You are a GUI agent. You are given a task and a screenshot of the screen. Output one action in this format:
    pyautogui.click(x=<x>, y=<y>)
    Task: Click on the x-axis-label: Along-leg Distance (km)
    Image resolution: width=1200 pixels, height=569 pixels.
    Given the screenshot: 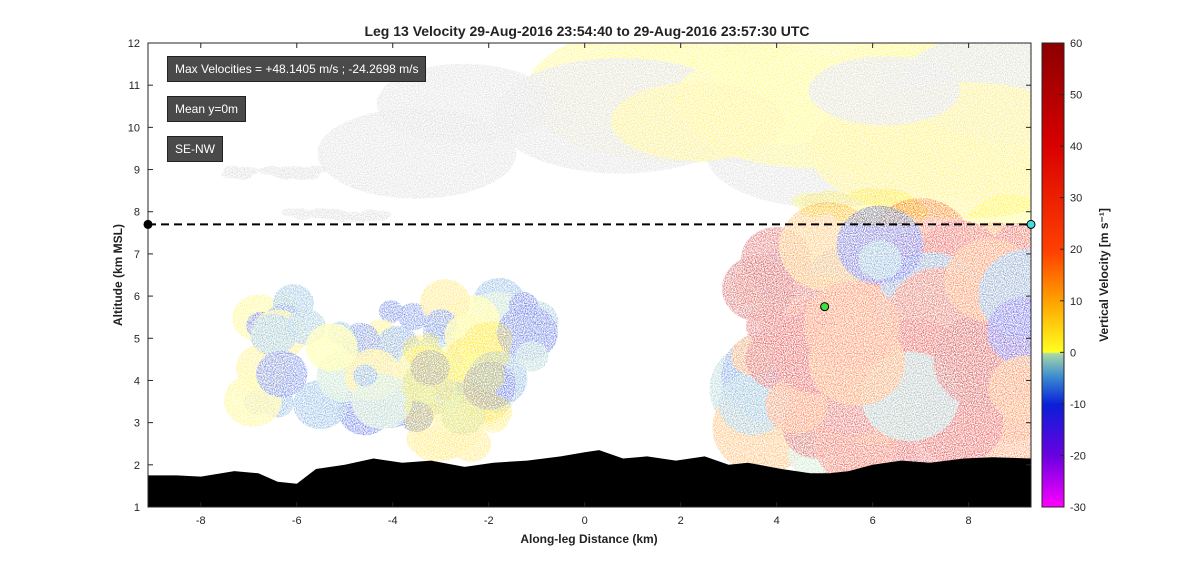 What is the action you would take?
    pyautogui.click(x=588, y=539)
    